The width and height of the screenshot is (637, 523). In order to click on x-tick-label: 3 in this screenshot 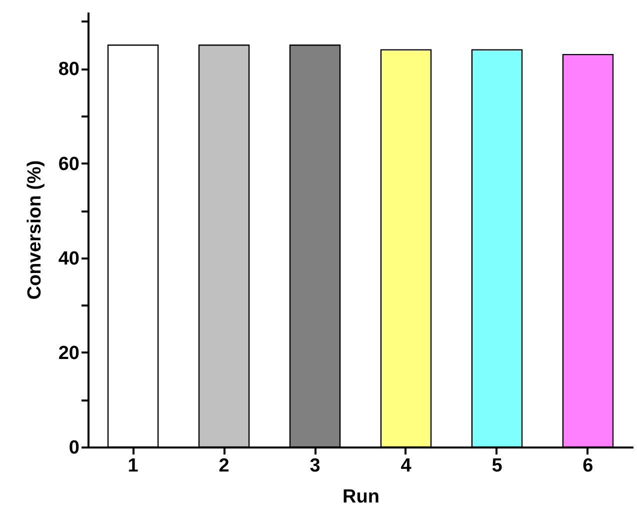, I will do `click(315, 466)`.